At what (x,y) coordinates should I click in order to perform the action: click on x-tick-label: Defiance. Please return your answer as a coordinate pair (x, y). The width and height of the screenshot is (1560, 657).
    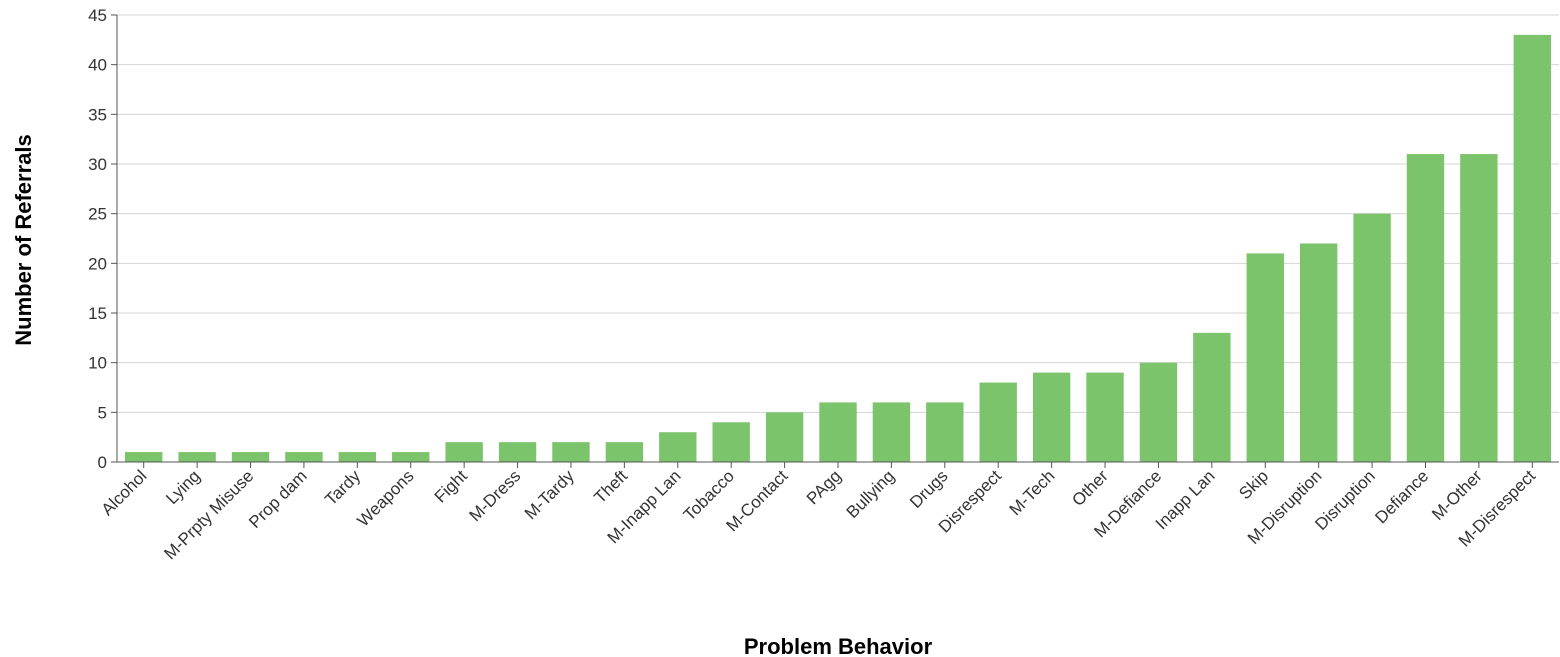
    Looking at the image, I should click on (1401, 496).